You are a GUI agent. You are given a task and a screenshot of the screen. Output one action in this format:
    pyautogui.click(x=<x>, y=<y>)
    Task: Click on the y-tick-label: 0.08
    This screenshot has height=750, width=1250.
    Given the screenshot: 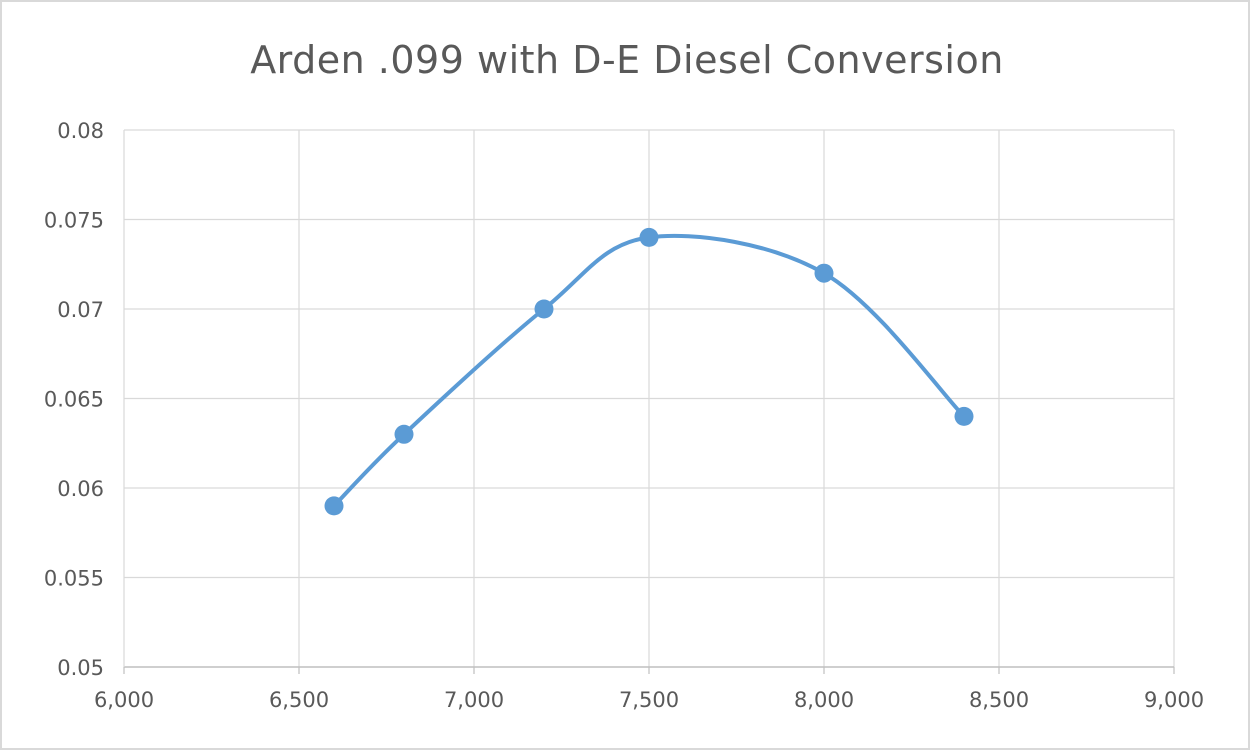 What is the action you would take?
    pyautogui.click(x=80, y=131)
    